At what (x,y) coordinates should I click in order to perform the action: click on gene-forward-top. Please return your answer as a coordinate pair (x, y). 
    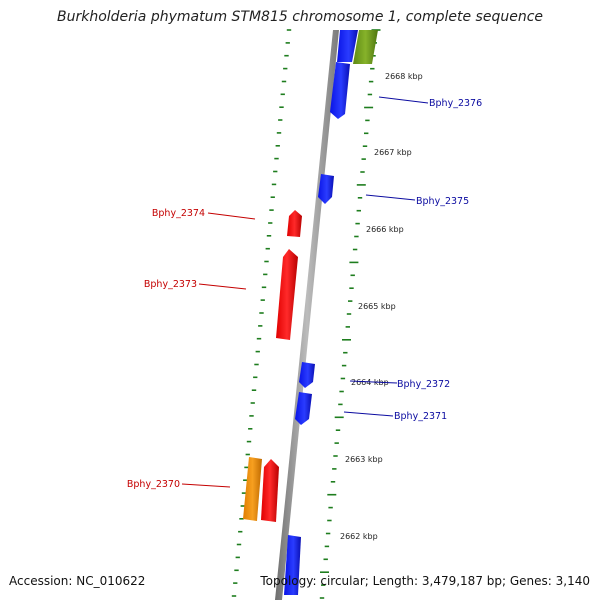
    Looking at the image, I should click on (347, 46).